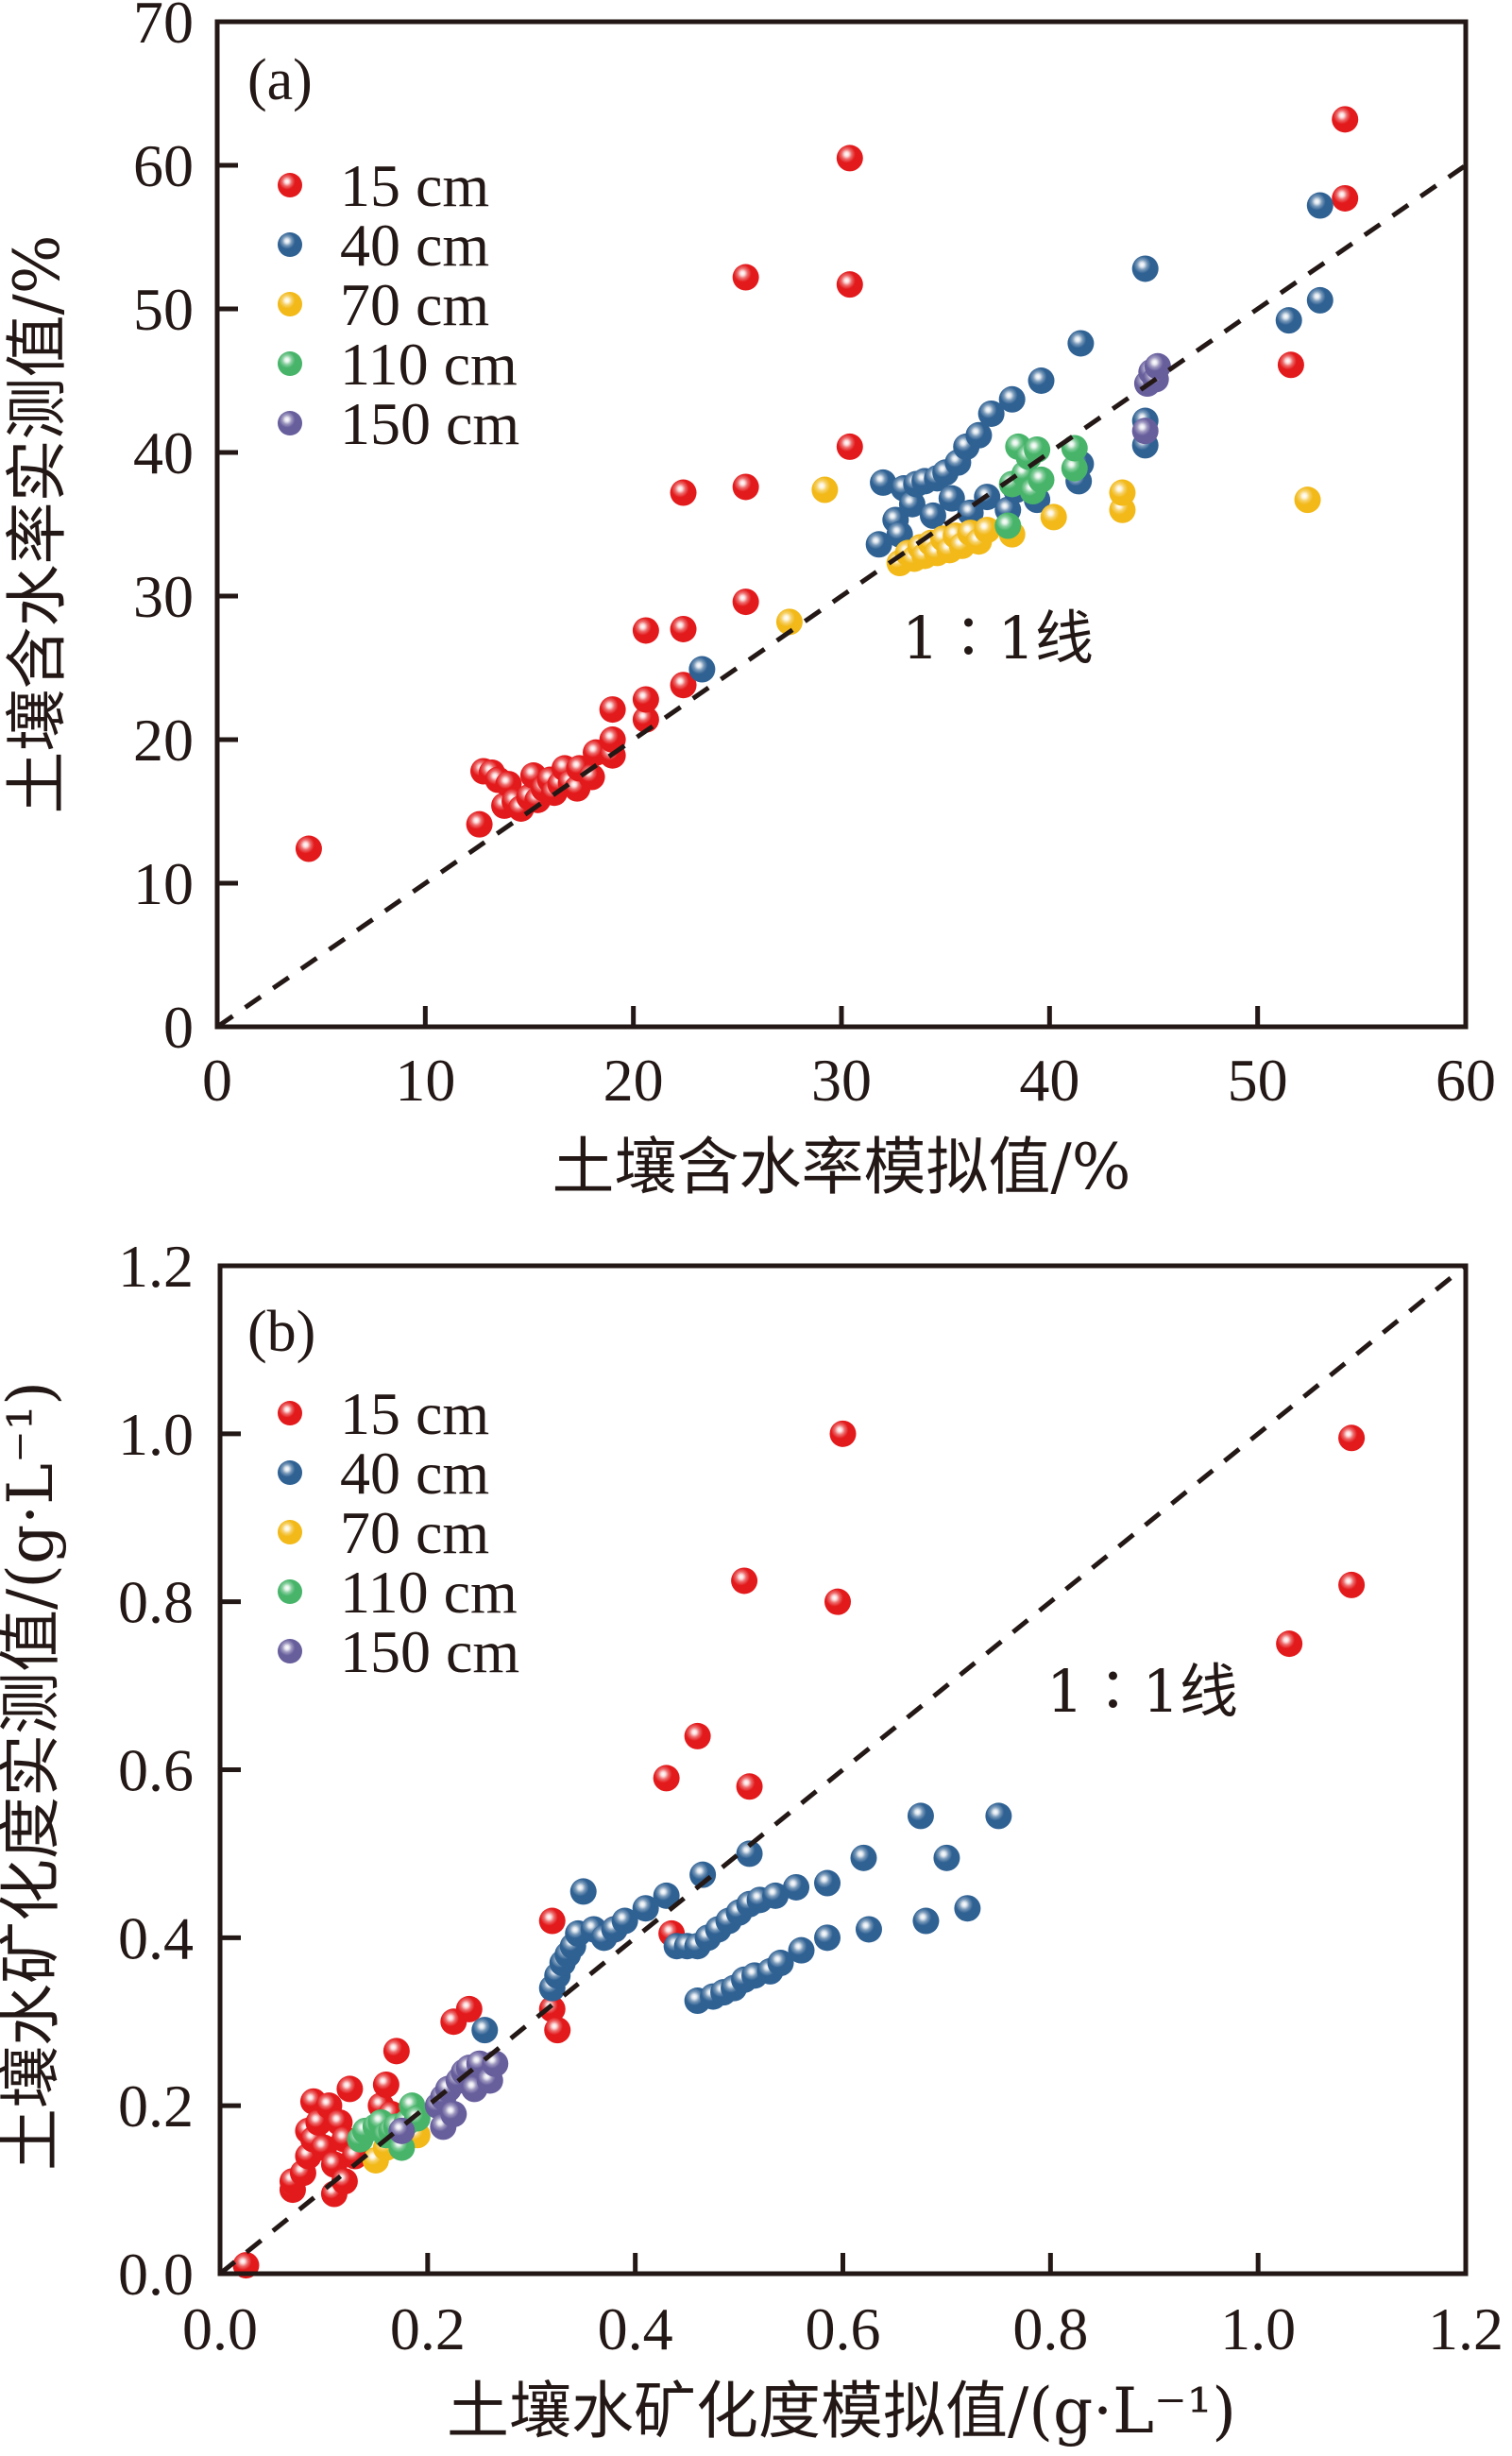 The width and height of the screenshot is (1512, 2456). What do you see at coordinates (163, 453) in the screenshot?
I see `panel-a-y-tick-label: 40` at bounding box center [163, 453].